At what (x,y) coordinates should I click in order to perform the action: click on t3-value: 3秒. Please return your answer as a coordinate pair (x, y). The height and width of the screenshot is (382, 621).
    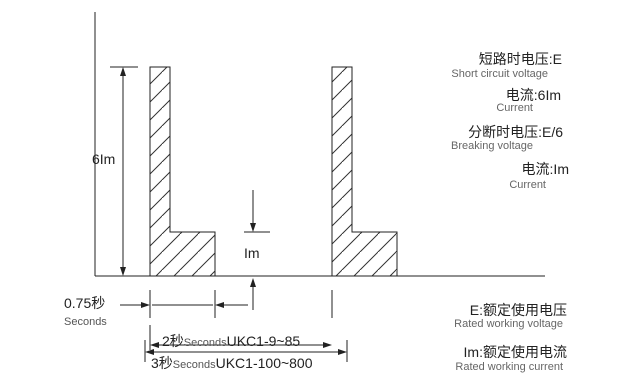
    Looking at the image, I should click on (162, 363).